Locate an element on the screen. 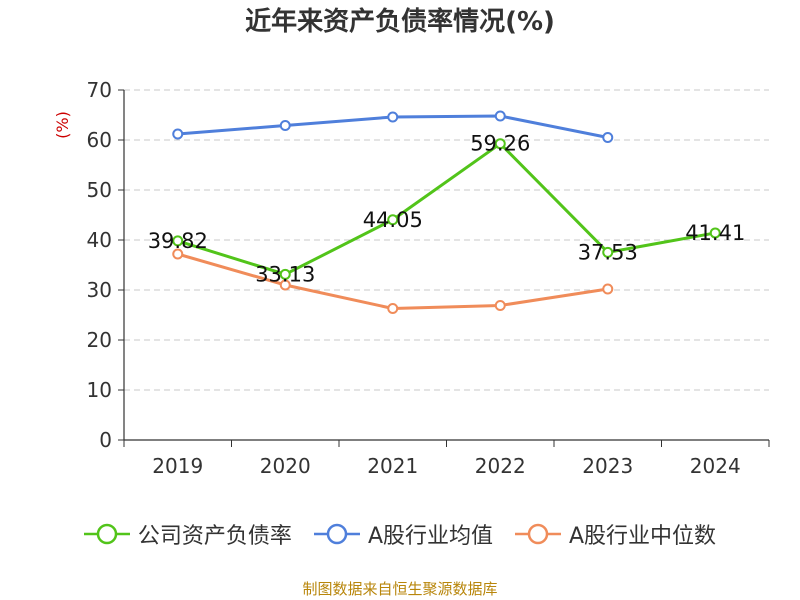 The image size is (800, 600). x-tick-label: 2023 is located at coordinates (607, 466).